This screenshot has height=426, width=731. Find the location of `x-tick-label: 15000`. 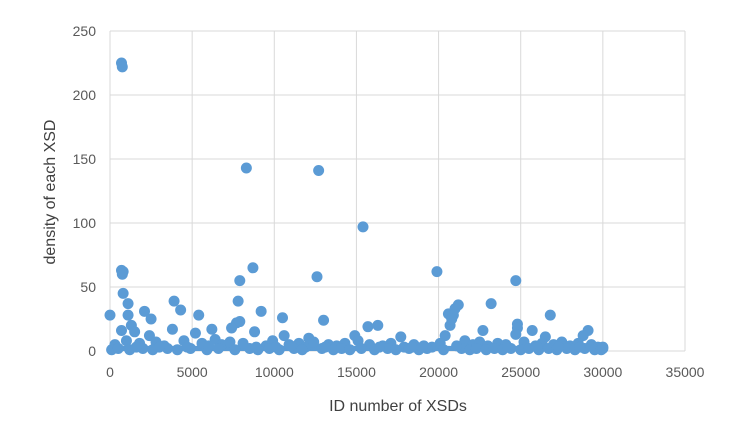

x-tick-label: 15000 is located at coordinates (356, 372).